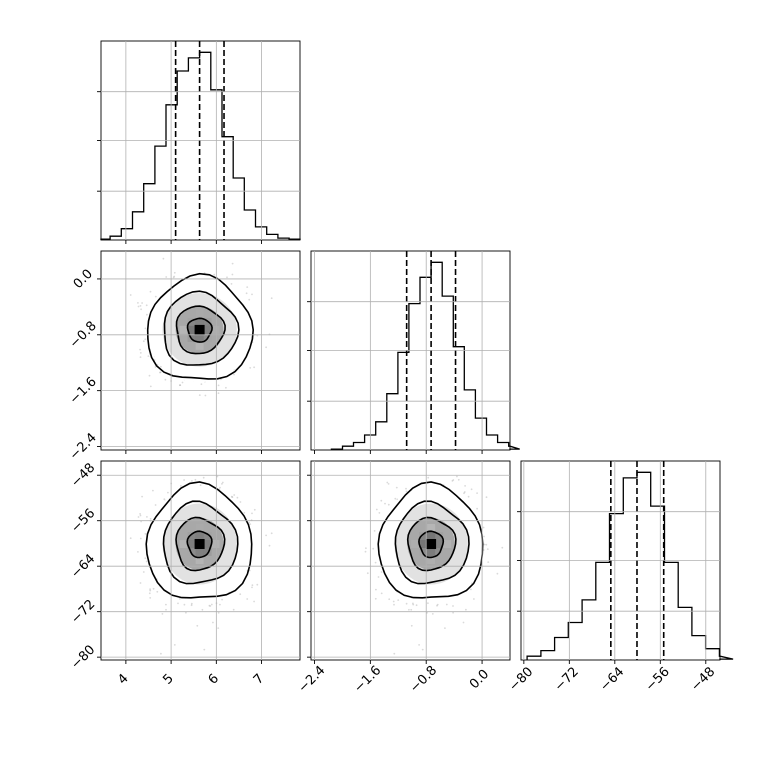 This screenshot has height=760, width=760. What do you see at coordinates (425, 355) in the screenshot?
I see `histogram-steps` at bounding box center [425, 355].